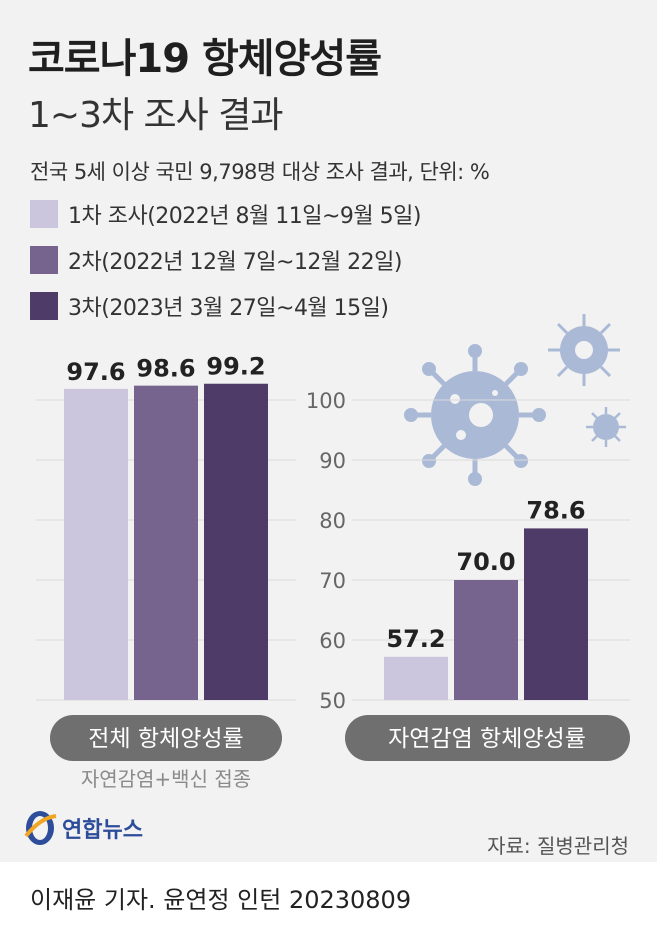 The height and width of the screenshot is (952, 657). I want to click on source-note: 자료: 질병관리청, so click(558, 846).